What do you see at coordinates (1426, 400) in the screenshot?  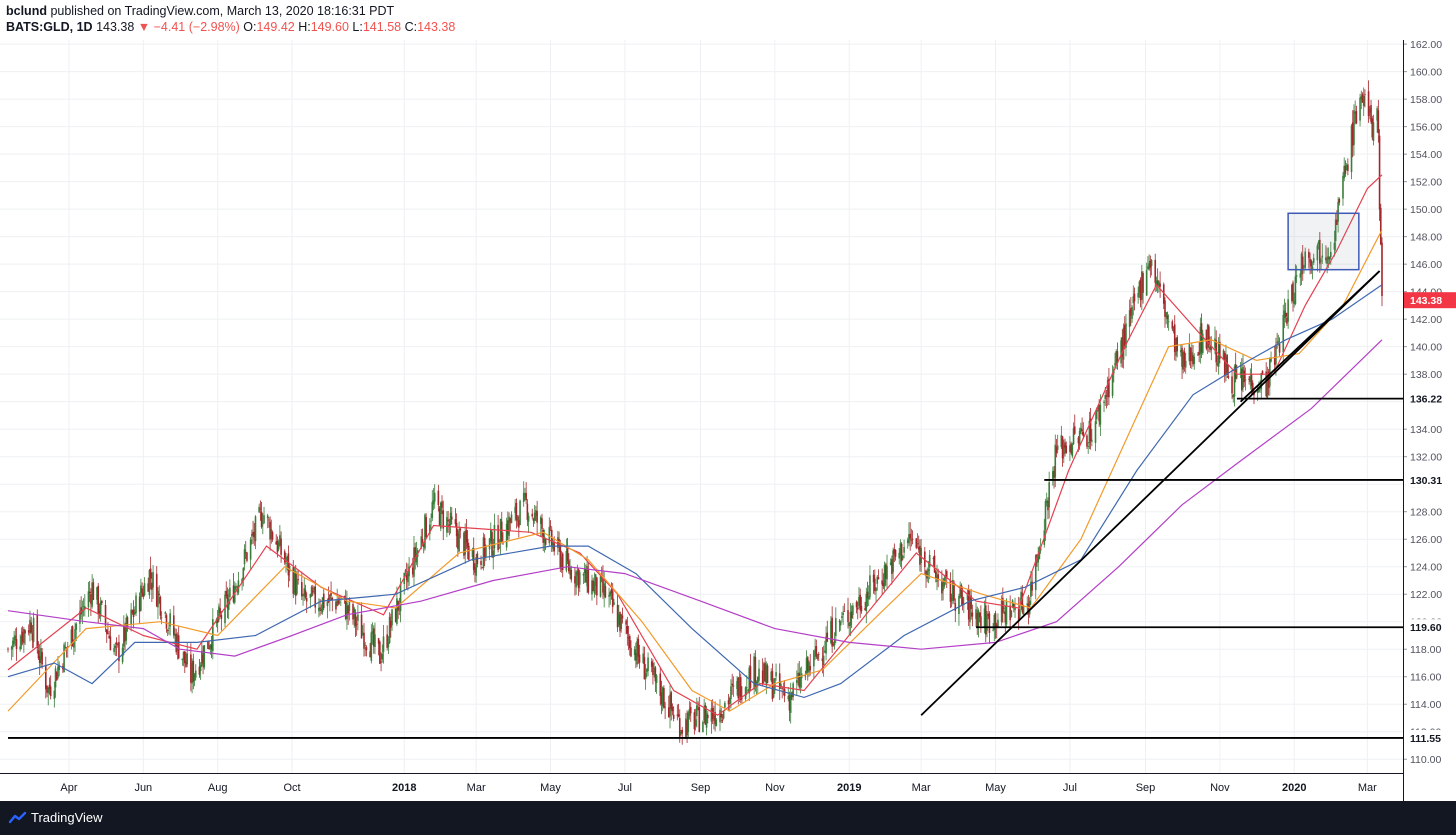 I see `level-badge-label: 136.22` at bounding box center [1426, 400].